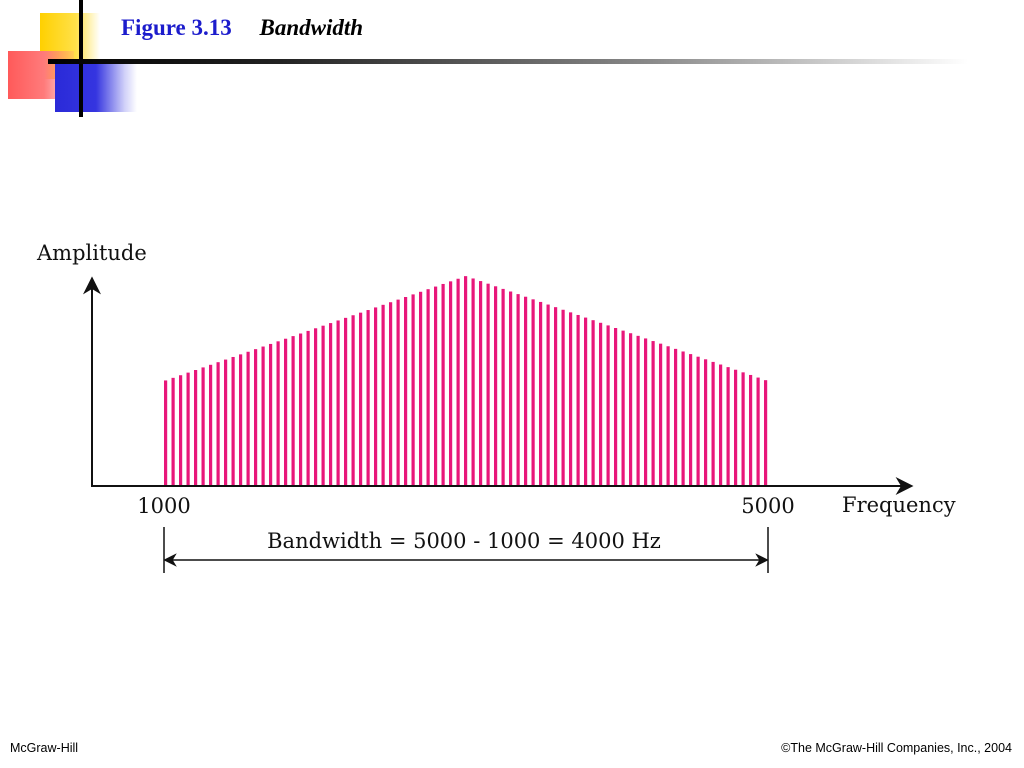  I want to click on decor-vertical-line, so click(81, 58).